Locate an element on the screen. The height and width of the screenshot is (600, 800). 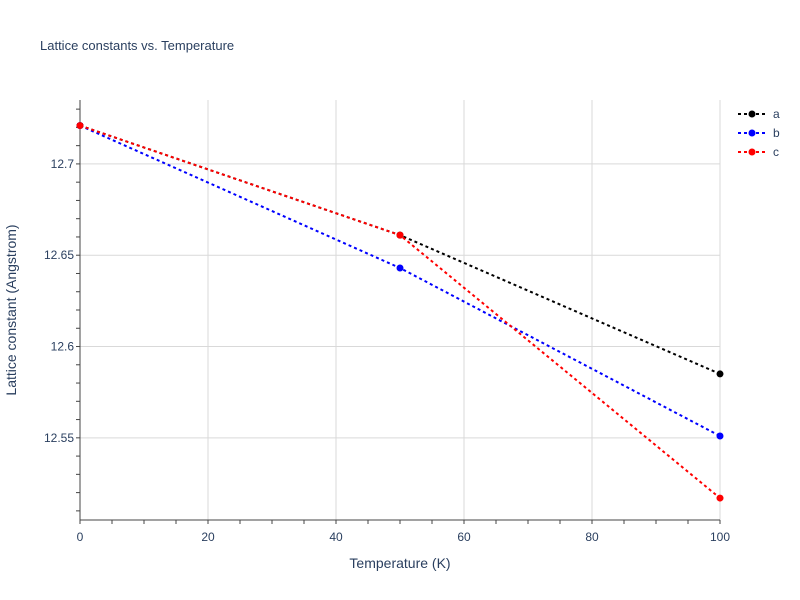
y-tick-label: 12.7 is located at coordinates (63, 164).